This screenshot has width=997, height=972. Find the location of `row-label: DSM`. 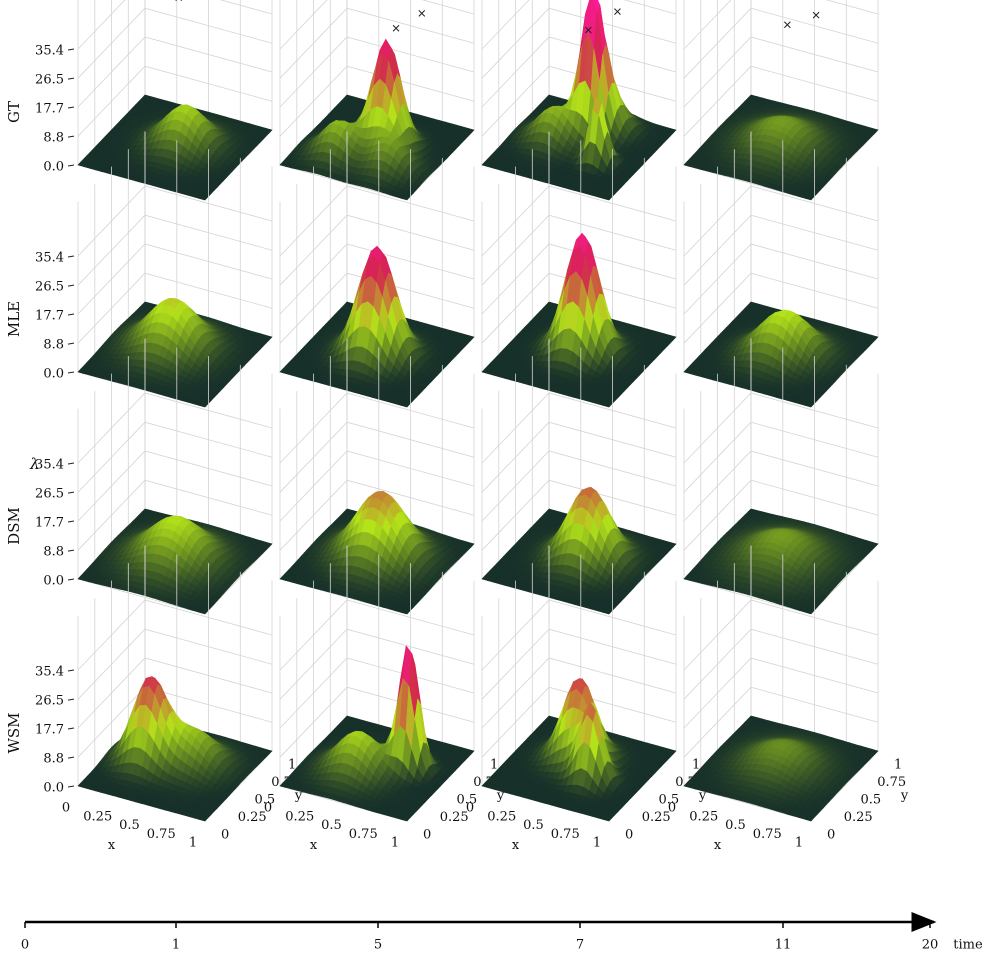

row-label: DSM is located at coordinates (14, 526).